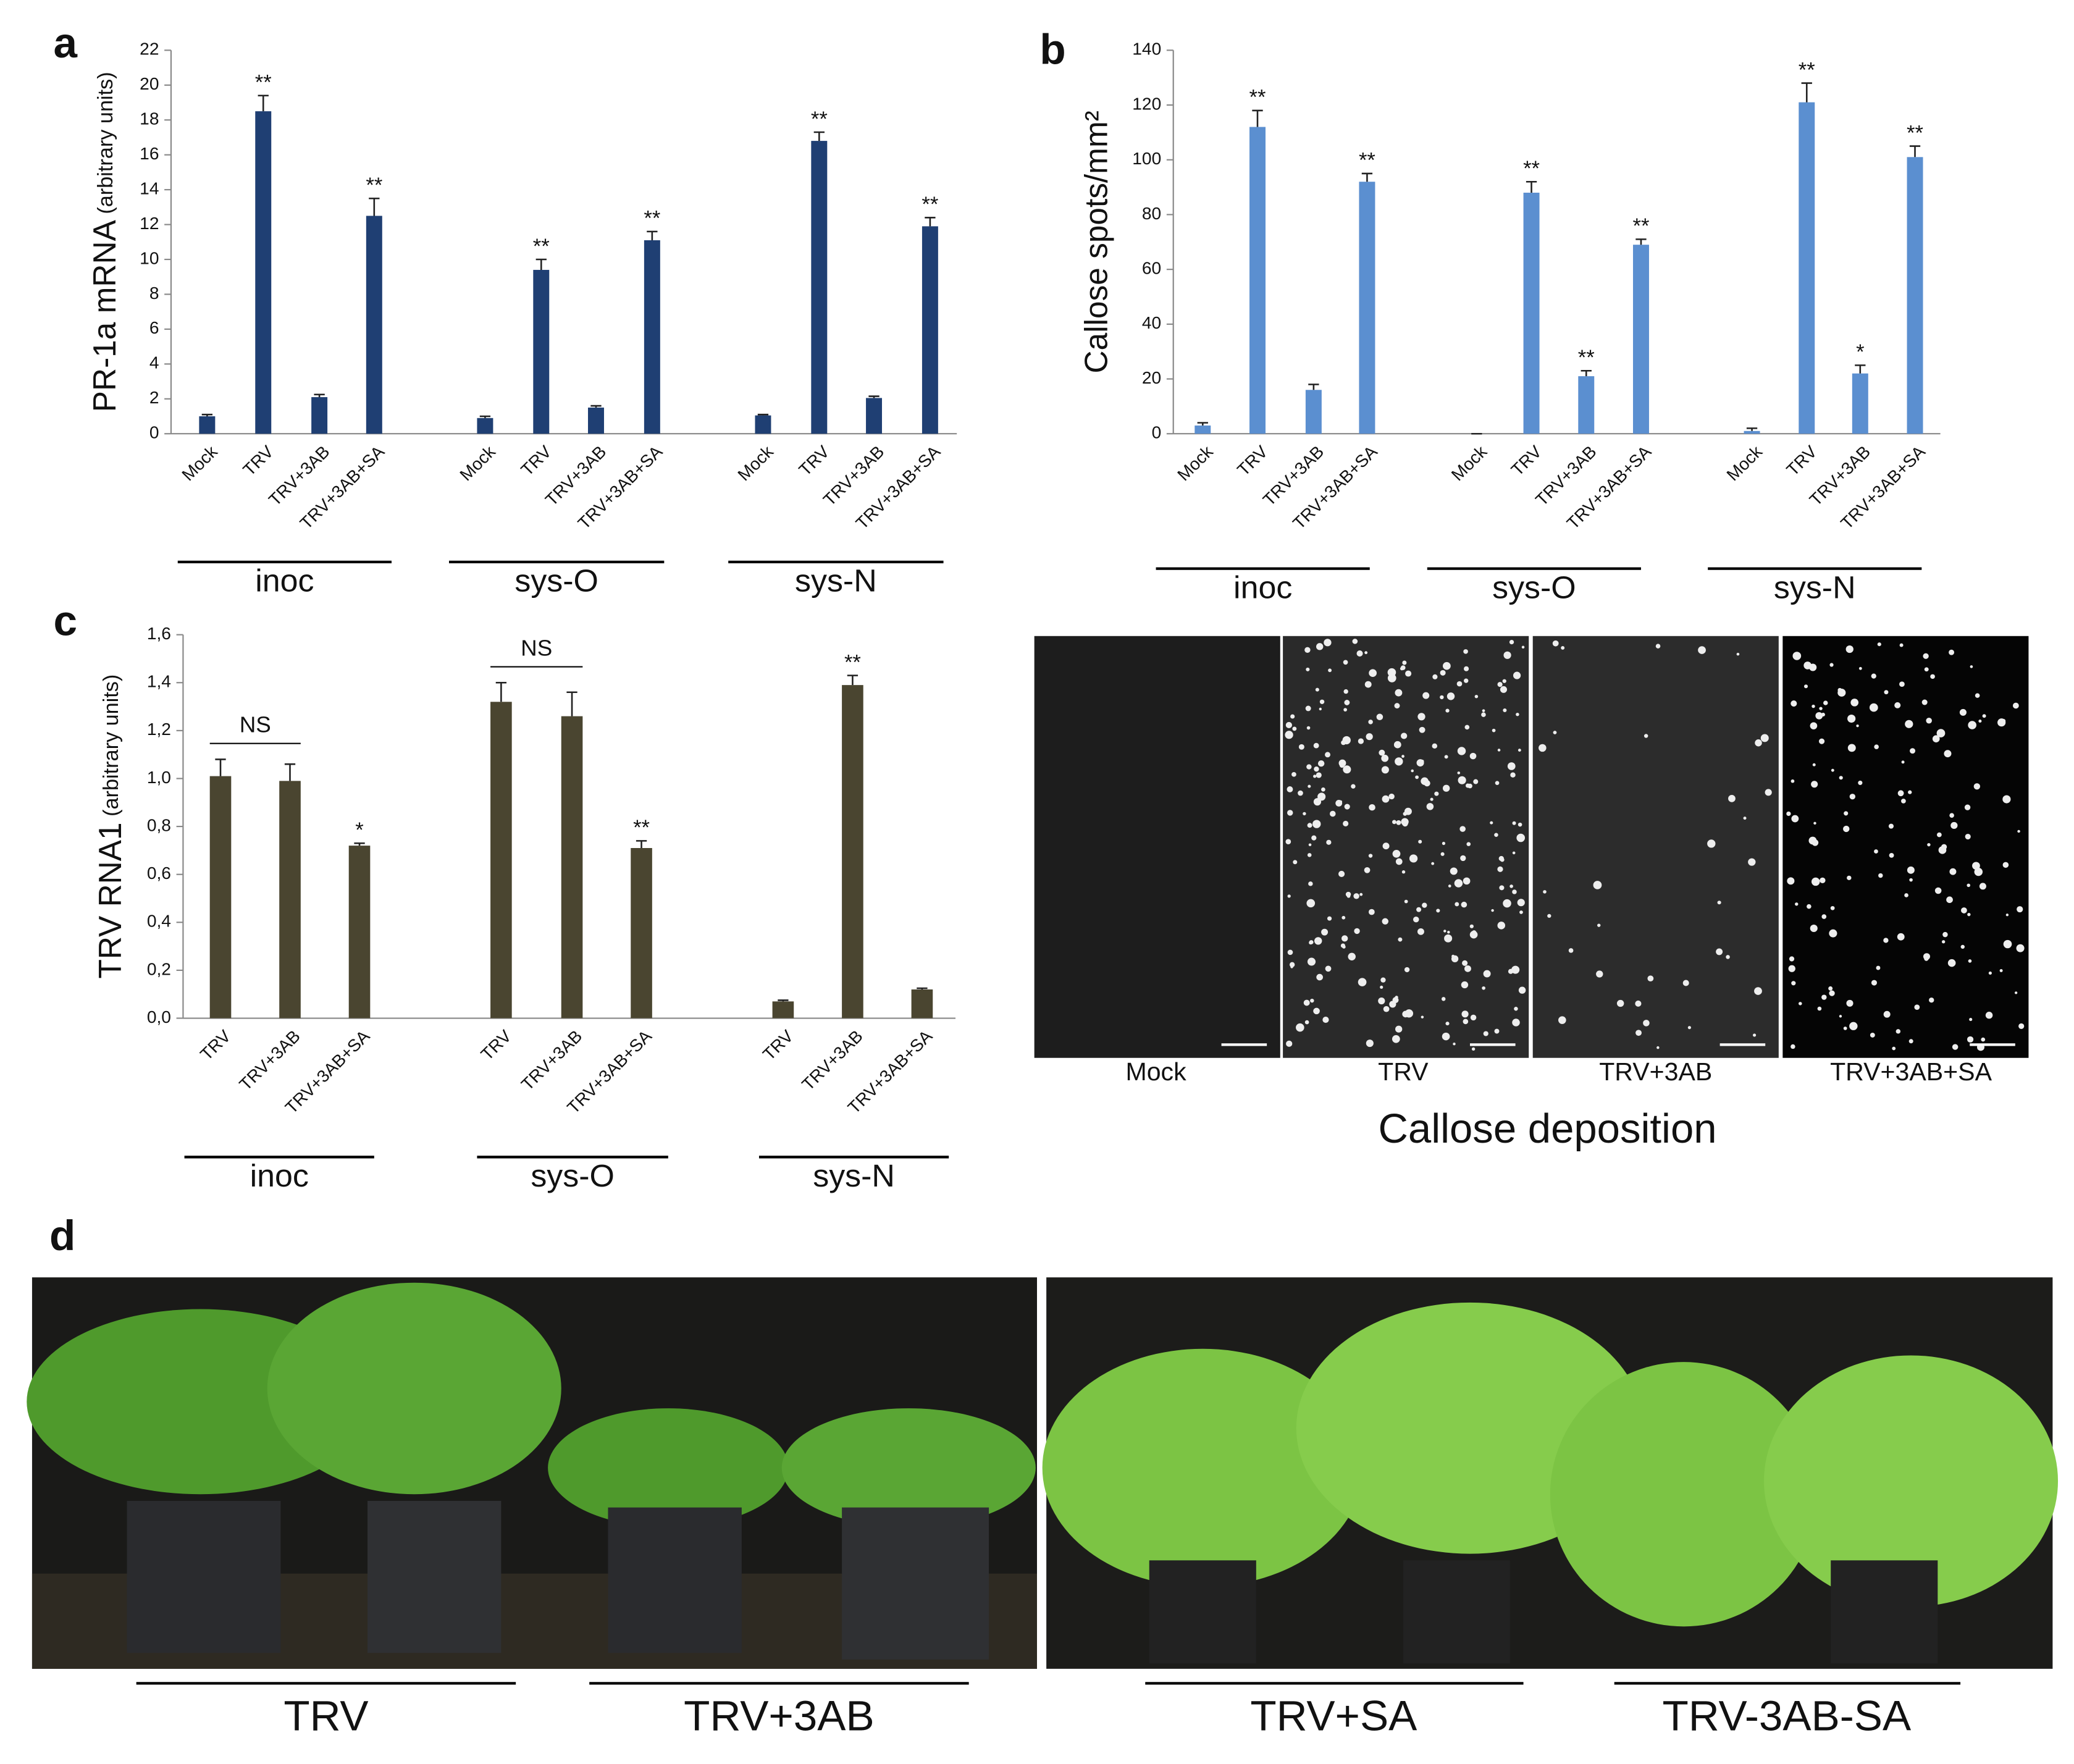 This screenshot has width=2074, height=1764. What do you see at coordinates (755, 464) in the screenshot?
I see `x-tick-label: Mock` at bounding box center [755, 464].